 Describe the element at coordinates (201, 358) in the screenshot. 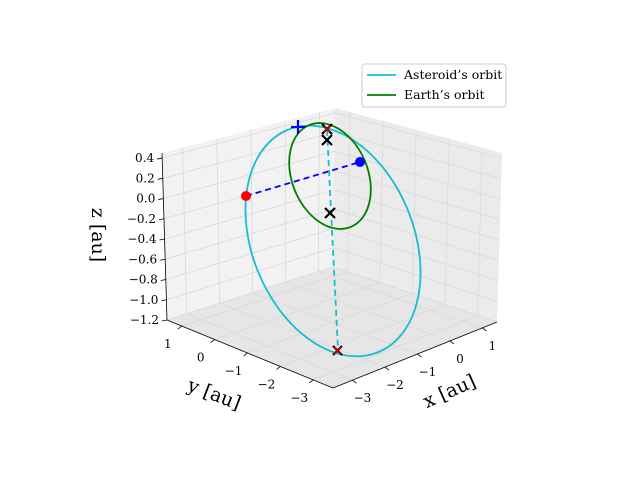

I see `y-tick-label: 0` at that location.